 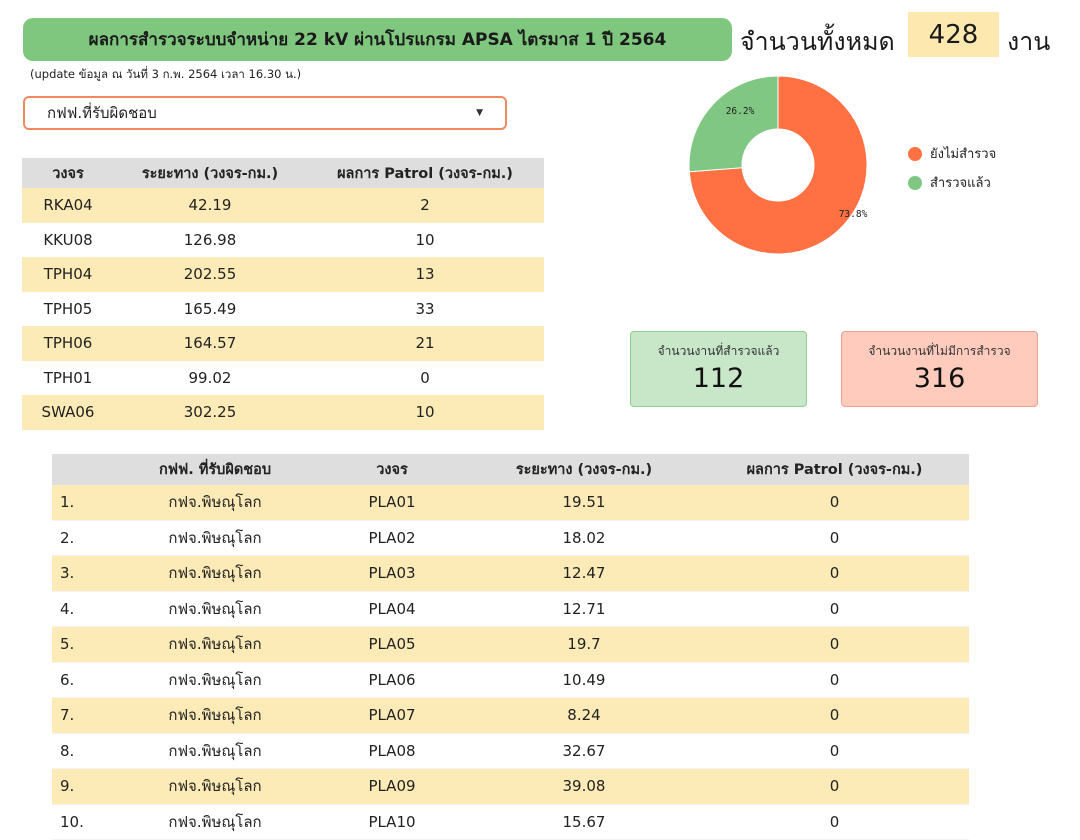 I want to click on table-row: 8. กฟจ.พิษณุโลก PLA08 32.67 0, so click(x=510, y=751).